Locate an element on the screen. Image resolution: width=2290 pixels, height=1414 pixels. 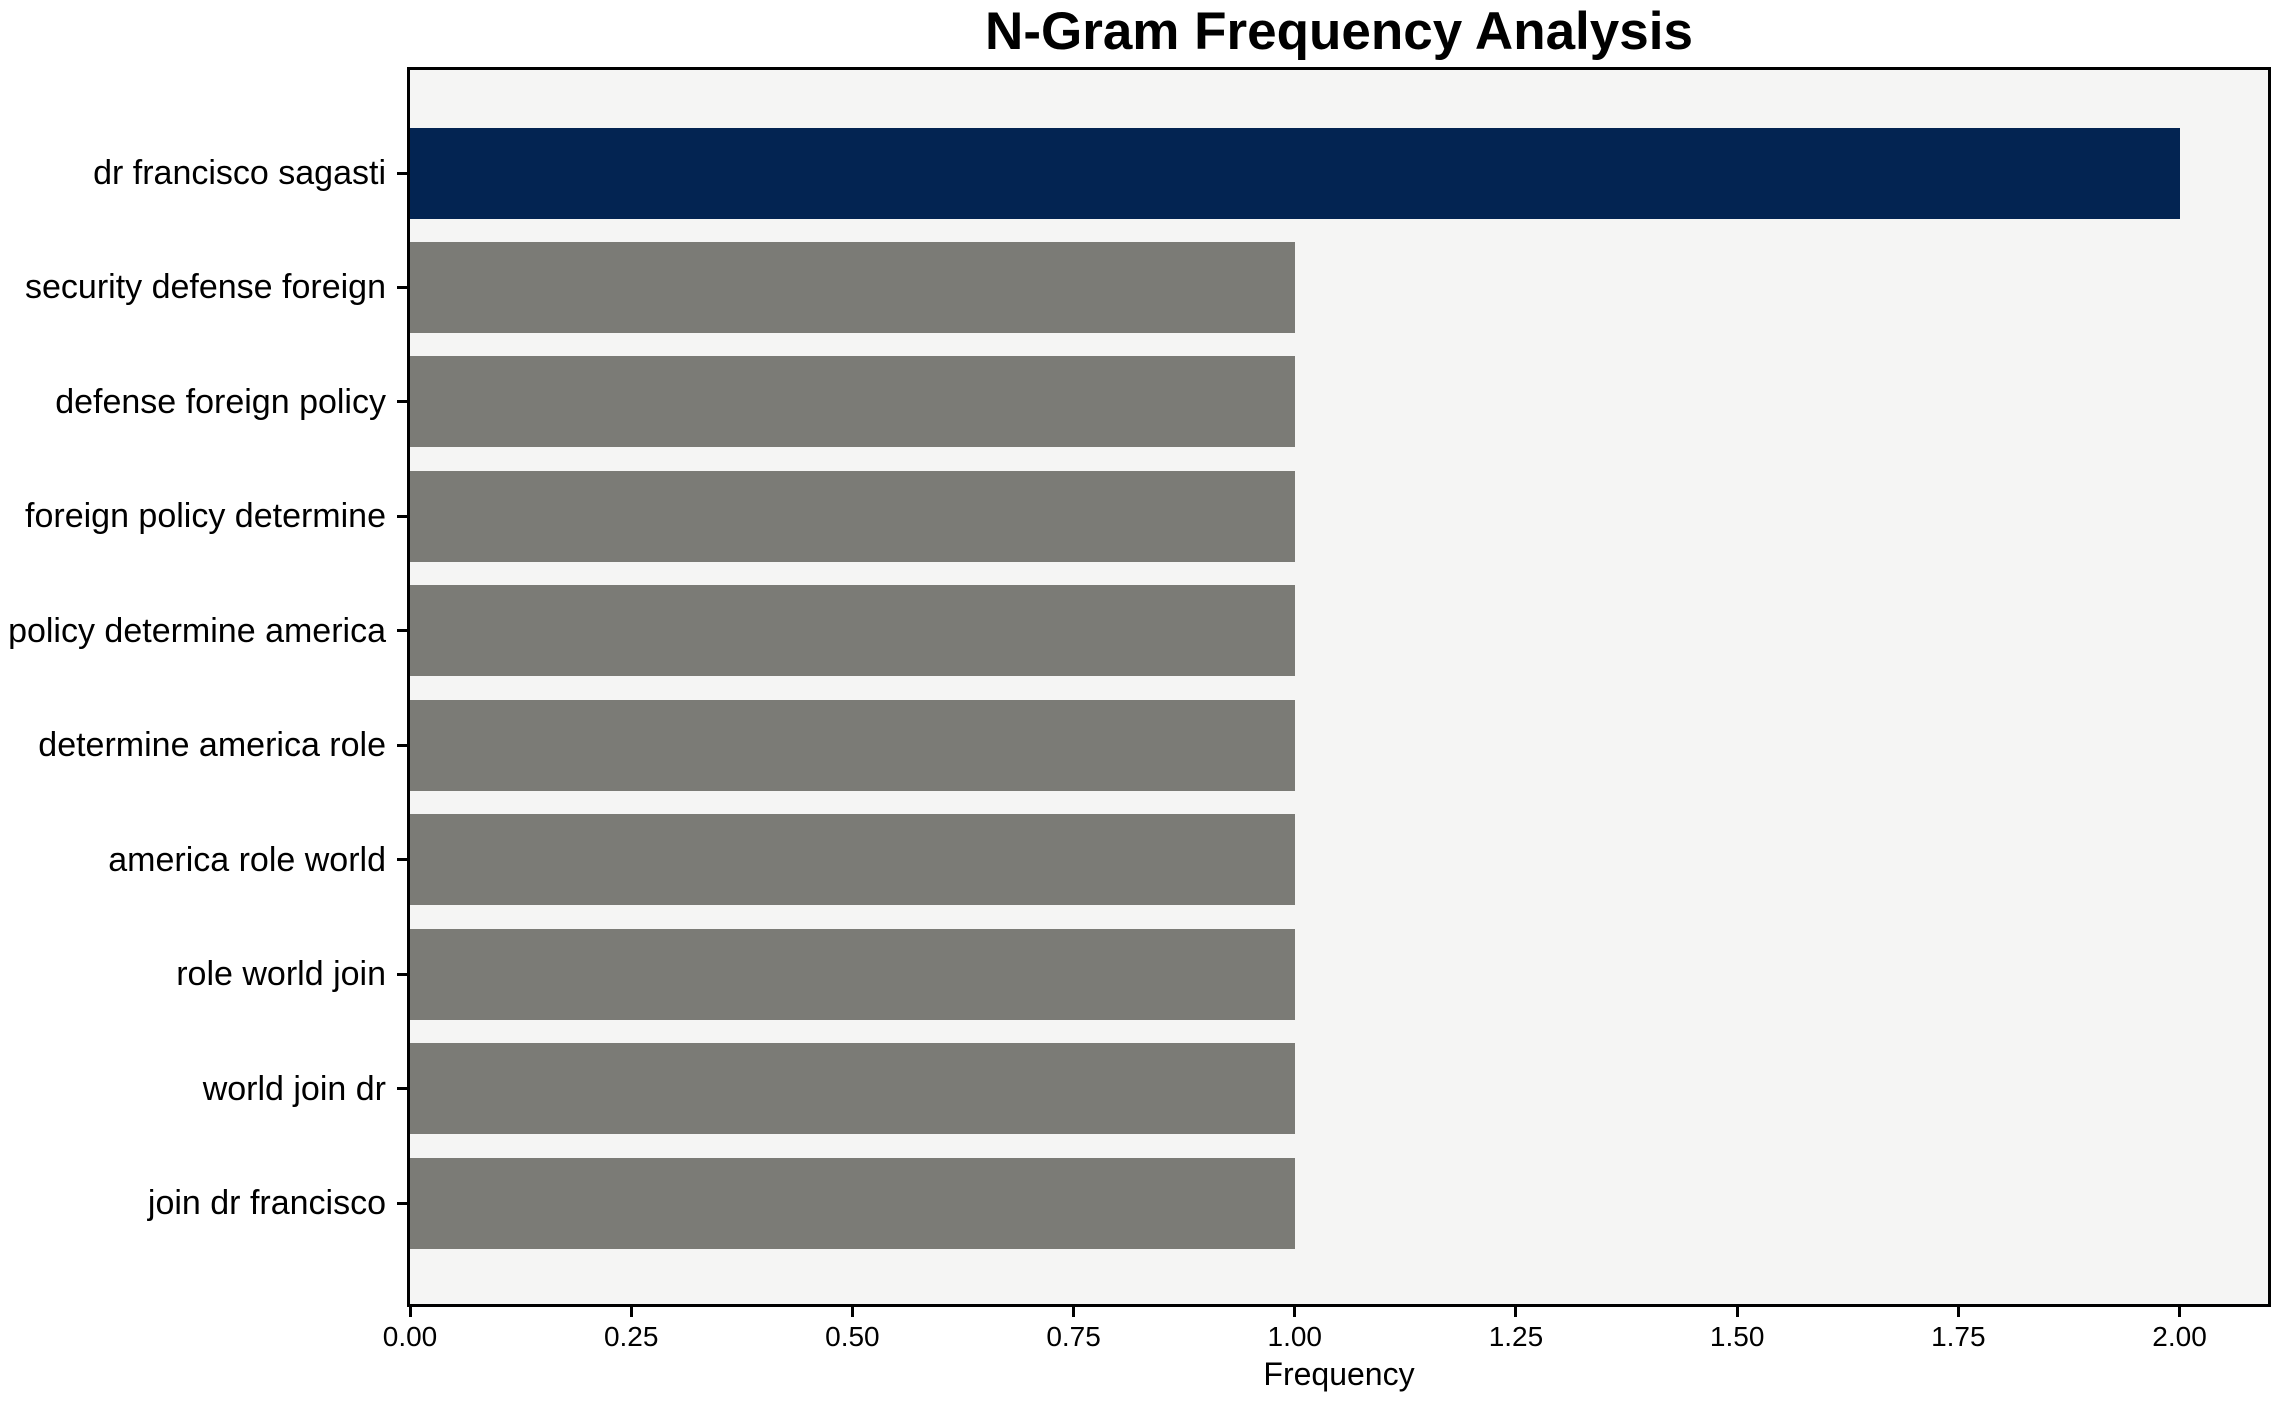
chart-title: N-Gram Frequency Analysis is located at coordinates (1339, 31).